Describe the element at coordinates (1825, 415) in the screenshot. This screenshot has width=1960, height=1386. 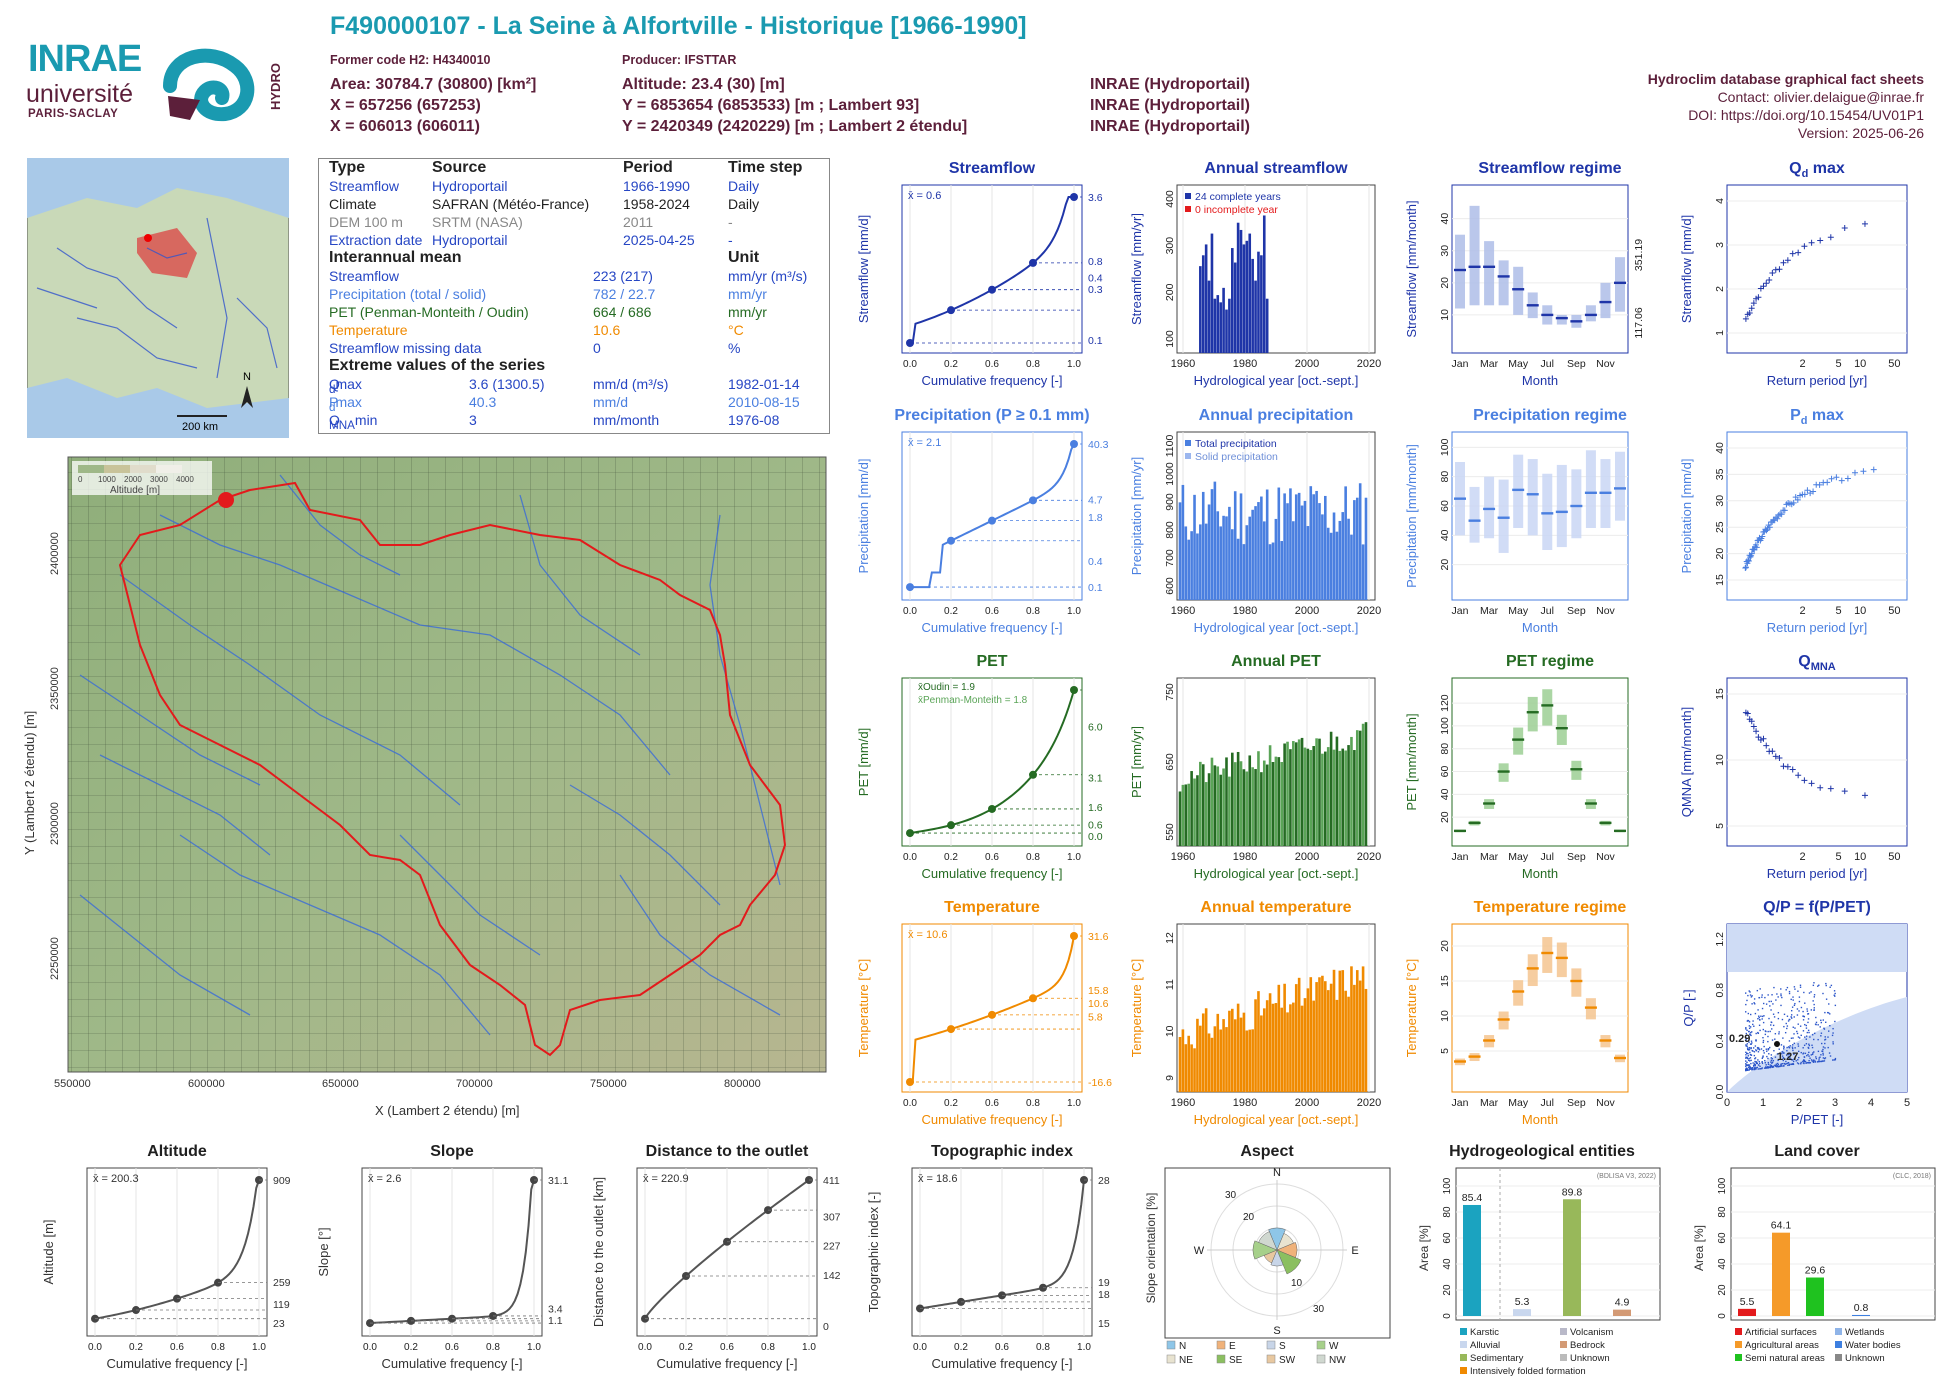
I see `chart-title-suffix: max` at that location.